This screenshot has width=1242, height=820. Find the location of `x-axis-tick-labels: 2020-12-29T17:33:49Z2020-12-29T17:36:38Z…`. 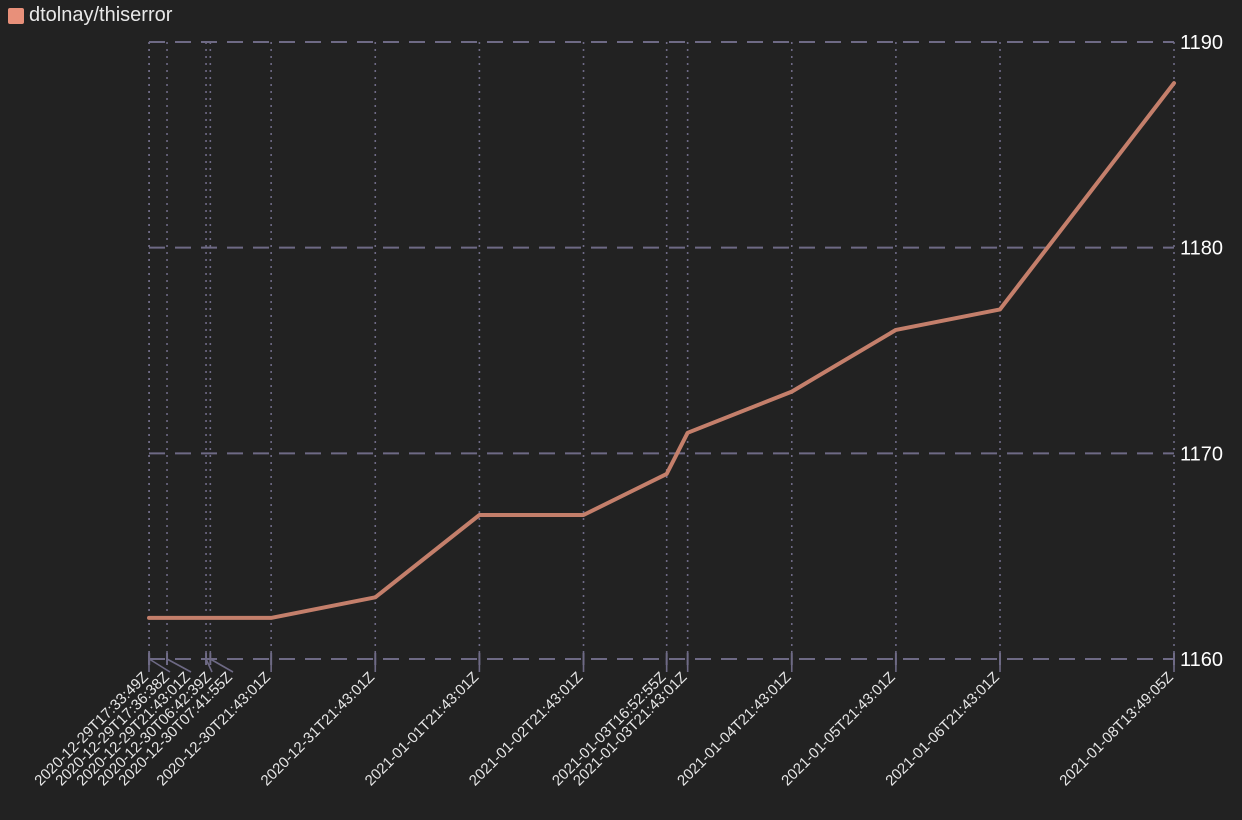

x-axis-tick-labels: 2020-12-29T17:33:49Z2020-12-29T17:36:38Z… is located at coordinates (604, 729).